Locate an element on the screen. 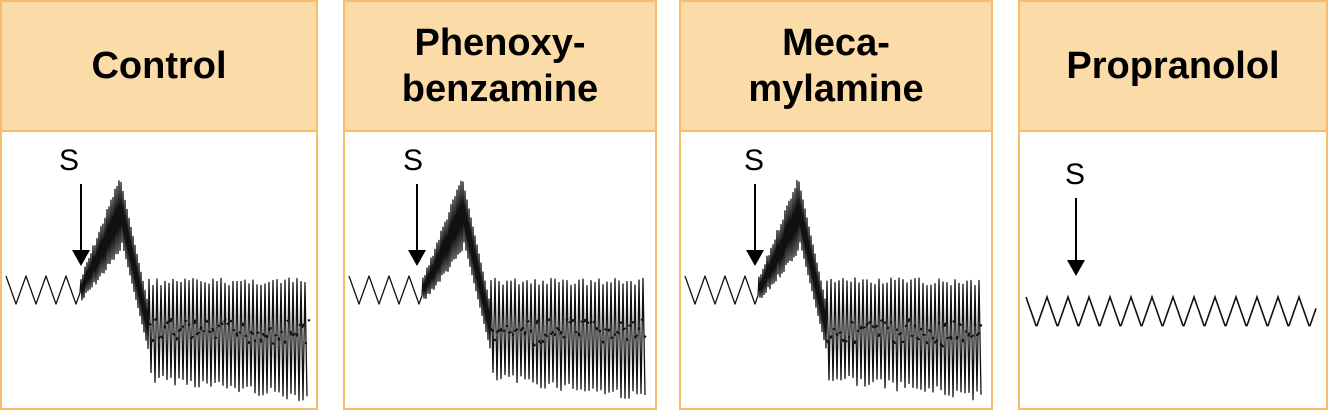  panel-header: Phenoxy- benzamine is located at coordinates (500, 67).